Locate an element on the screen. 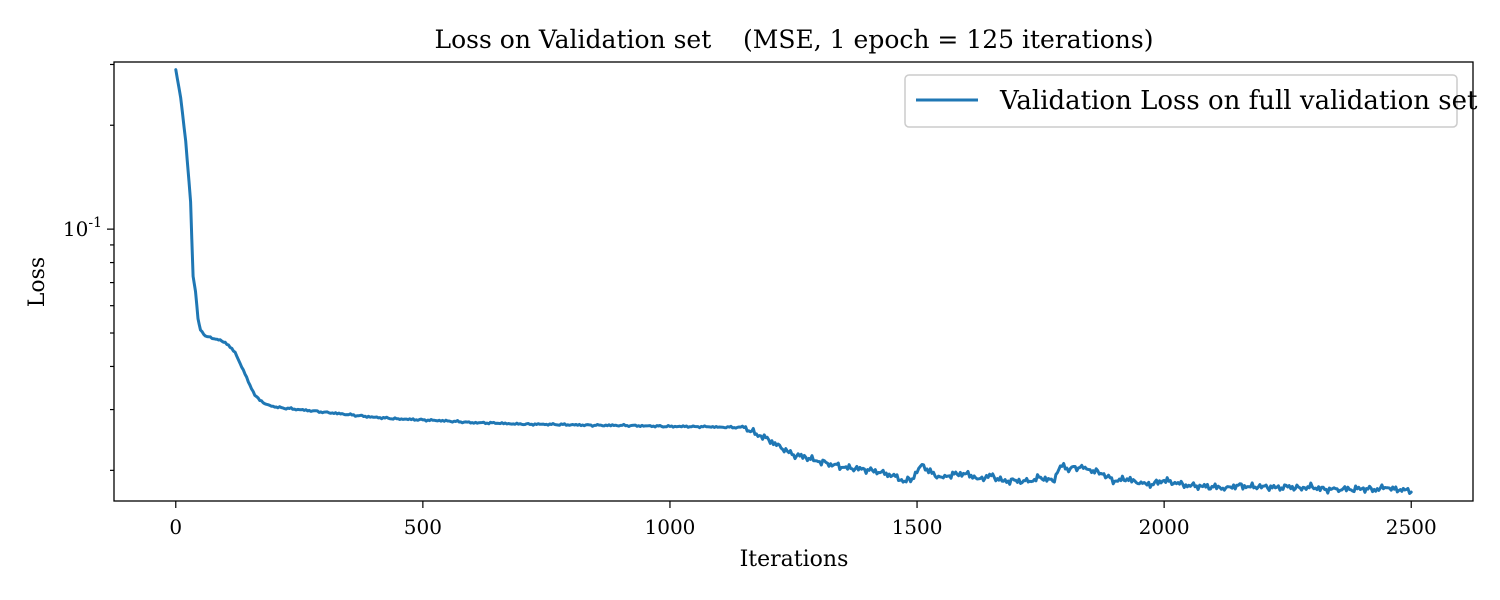  legend-label: Validation Loss on full validation set is located at coordinates (1238, 101).